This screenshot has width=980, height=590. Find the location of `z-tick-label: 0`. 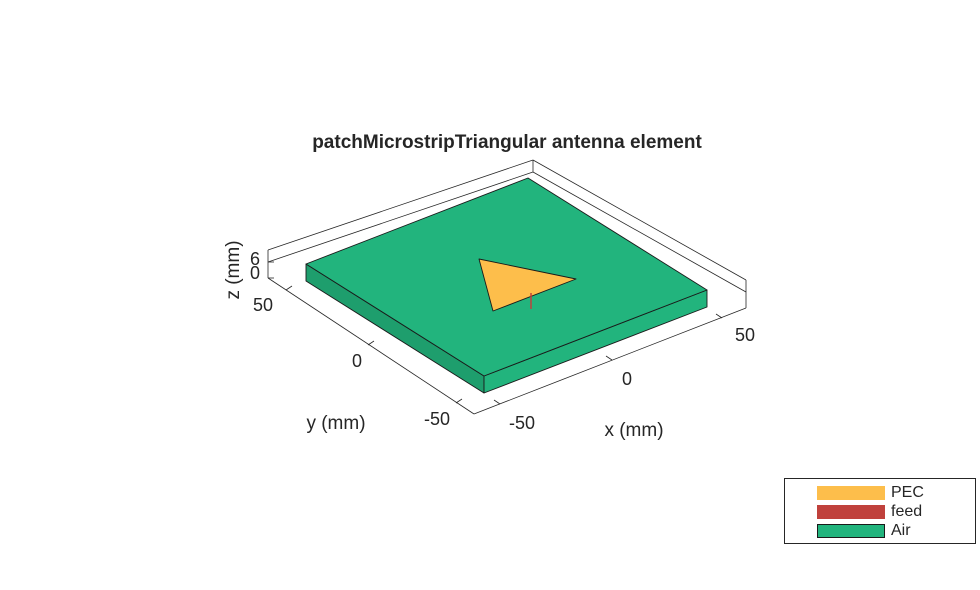

z-tick-label: 0 is located at coordinates (255, 273).